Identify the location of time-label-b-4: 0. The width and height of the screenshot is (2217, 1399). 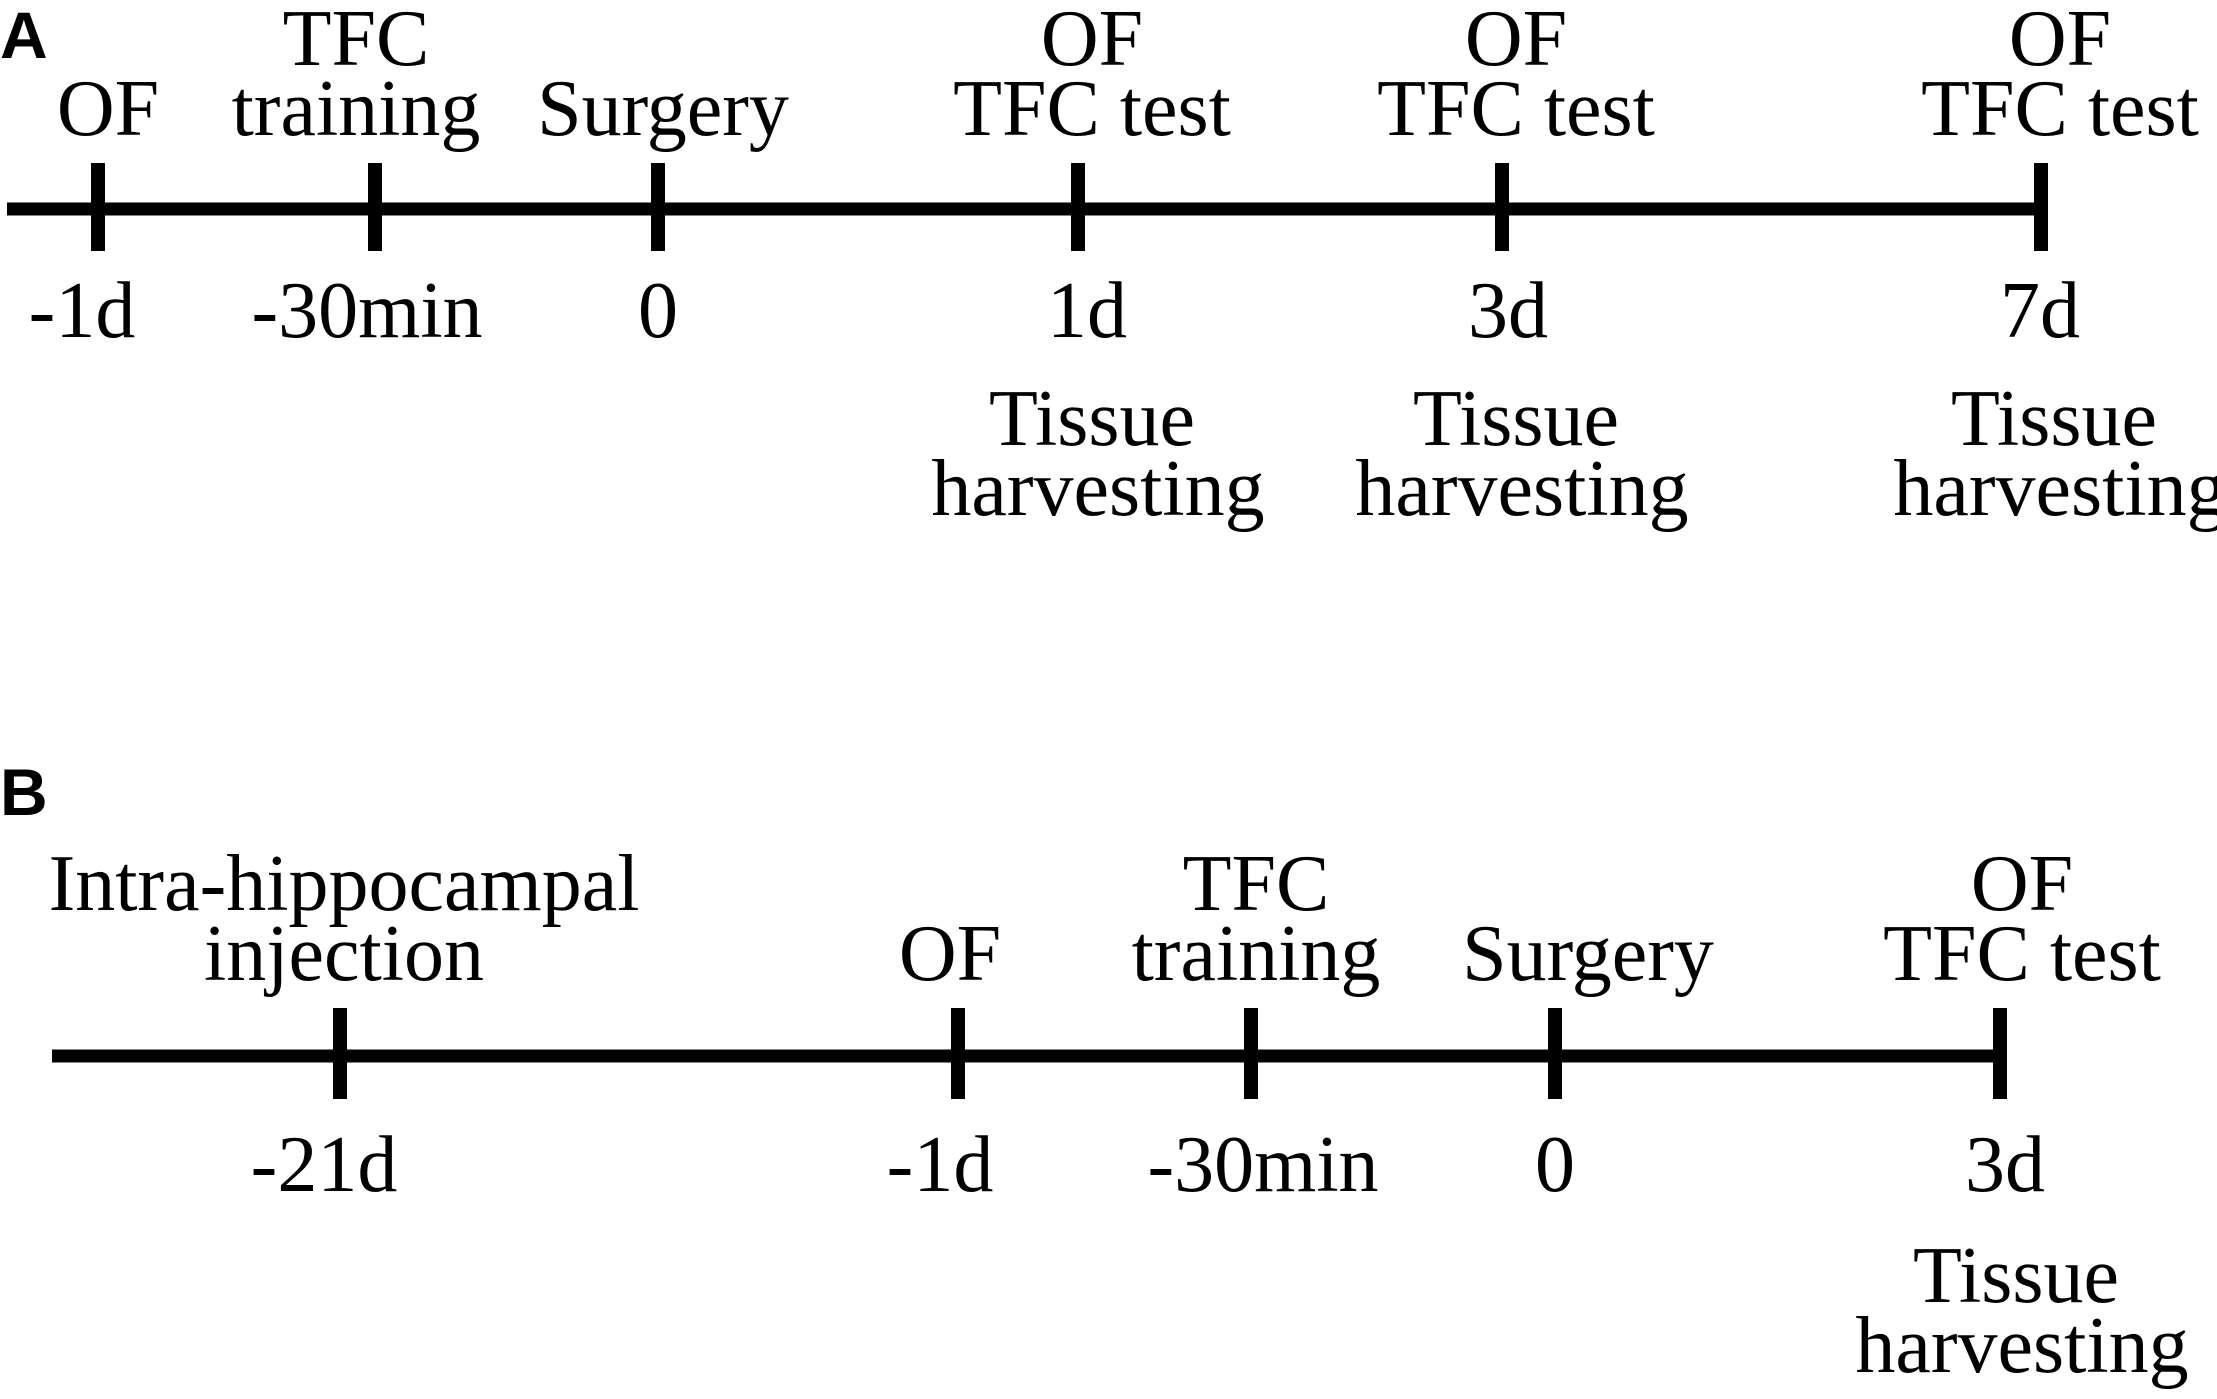
(1555, 1165).